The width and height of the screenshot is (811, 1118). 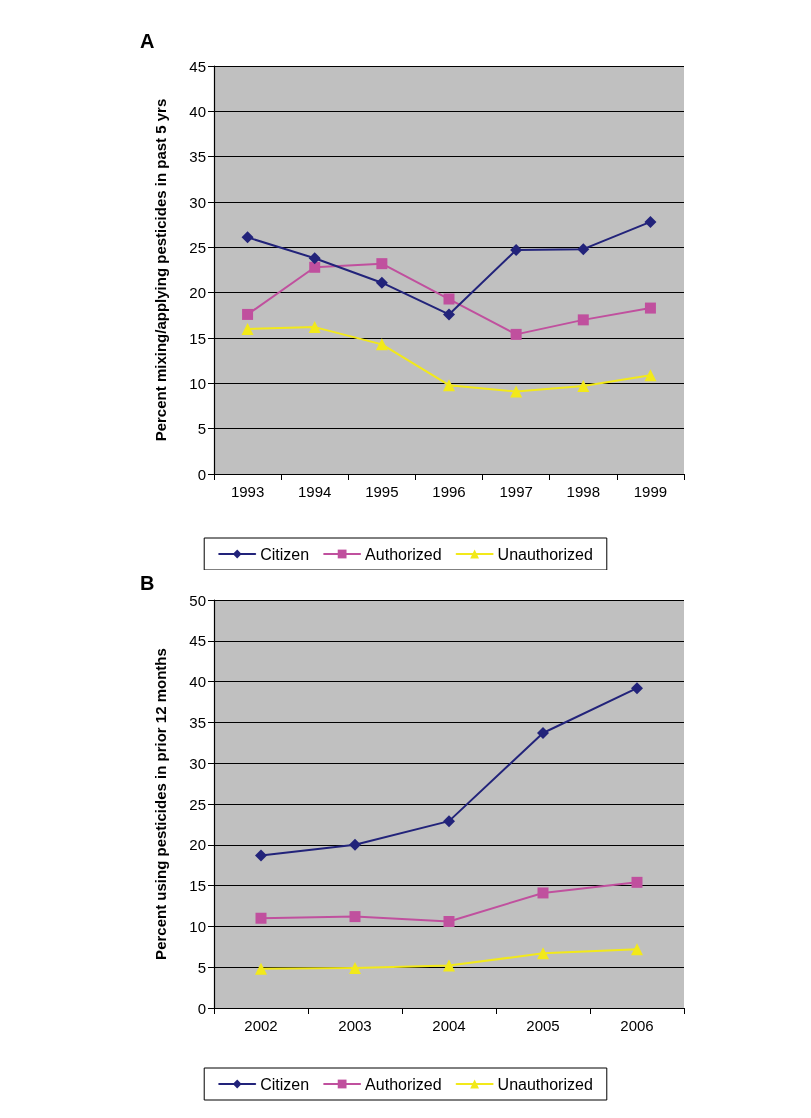 What do you see at coordinates (382, 491) in the screenshot?
I see `x-tick-label: 1995` at bounding box center [382, 491].